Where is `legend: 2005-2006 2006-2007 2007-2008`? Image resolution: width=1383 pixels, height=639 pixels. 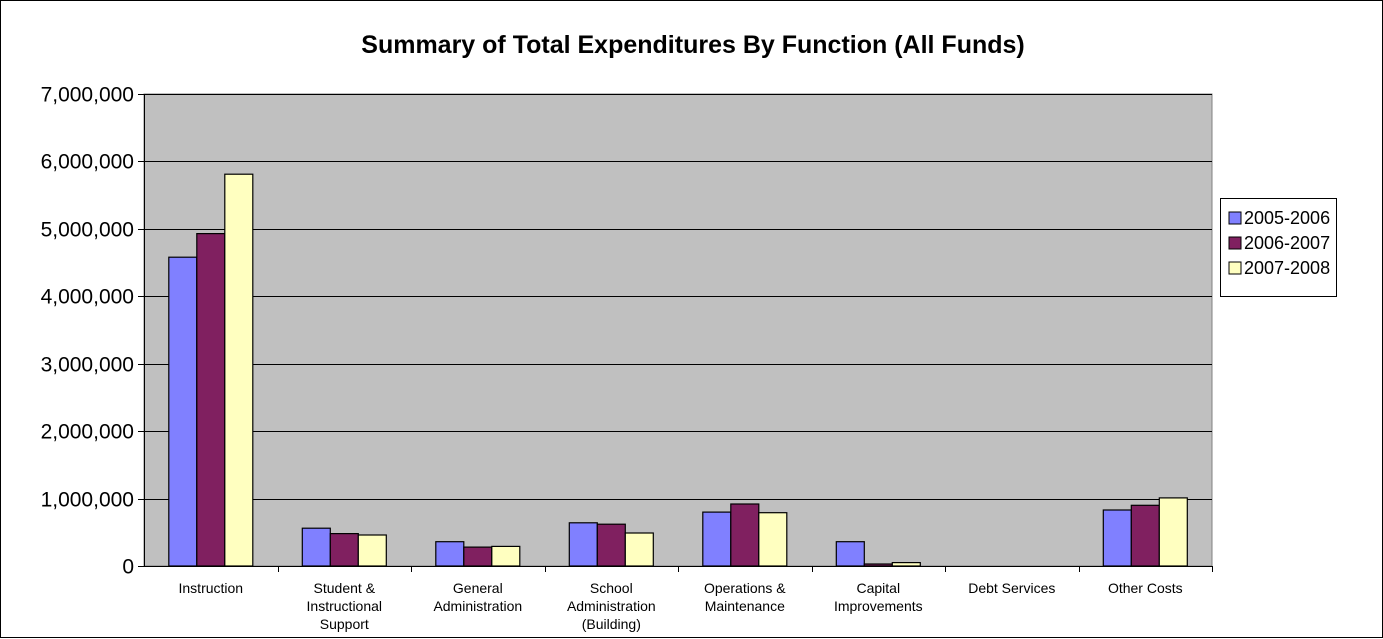
legend: 2005-2006 2006-2007 2007-2008 is located at coordinates (1278, 247).